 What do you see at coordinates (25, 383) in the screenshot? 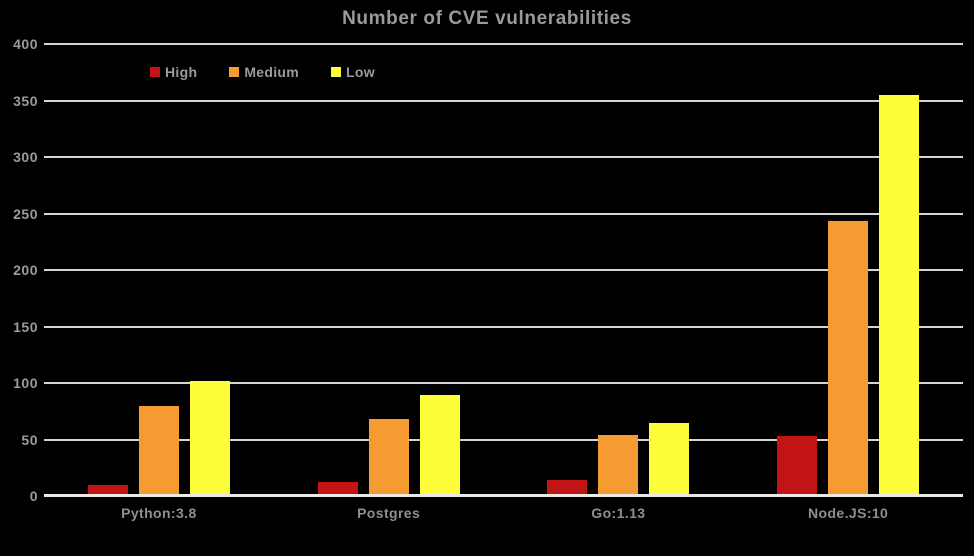
I see `y-tick-label-100: 100` at bounding box center [25, 383].